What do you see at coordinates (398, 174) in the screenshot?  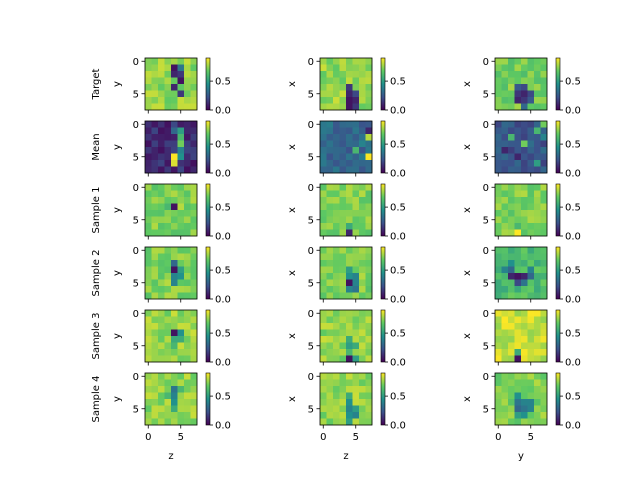 I see `colorbar-tick-label: 0.0` at bounding box center [398, 174].